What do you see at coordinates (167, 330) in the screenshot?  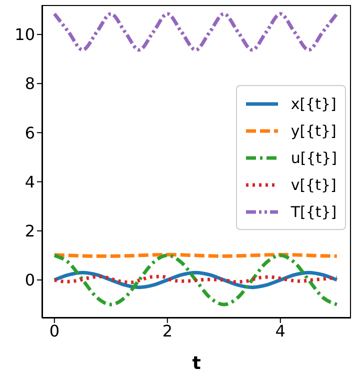 I see `x-tick-label: 2` at bounding box center [167, 330].